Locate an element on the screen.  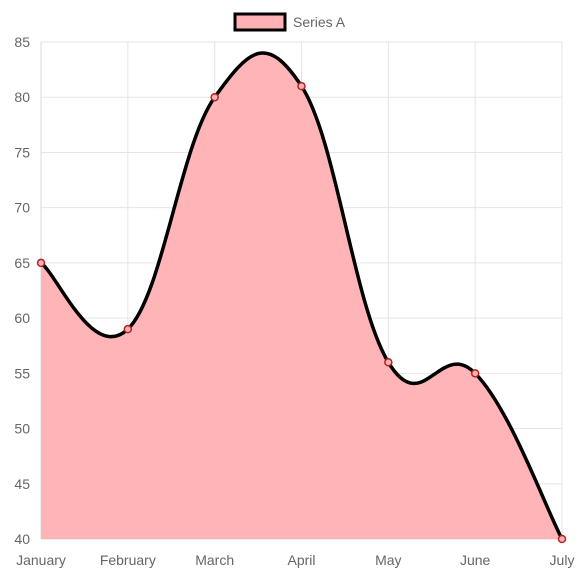
y-tick-label-50: 50 is located at coordinates (22, 429).